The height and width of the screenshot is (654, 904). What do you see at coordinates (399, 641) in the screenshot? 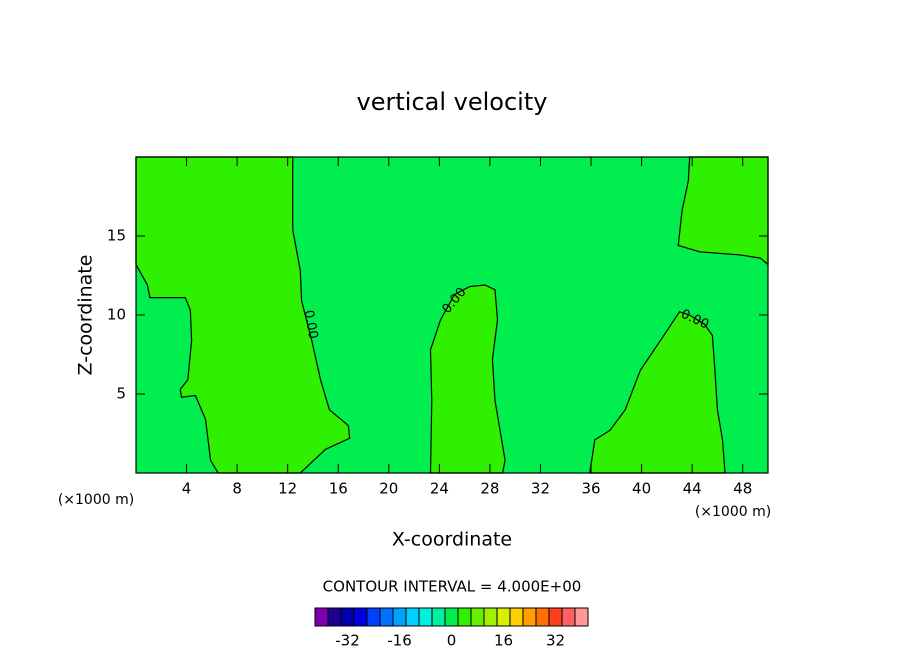
I see `colorbar-tick-label: -16` at bounding box center [399, 641].